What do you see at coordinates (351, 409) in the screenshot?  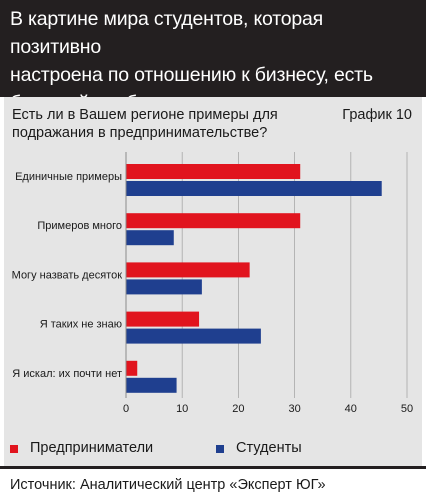 I see `x-tick-label-40: 40` at bounding box center [351, 409].